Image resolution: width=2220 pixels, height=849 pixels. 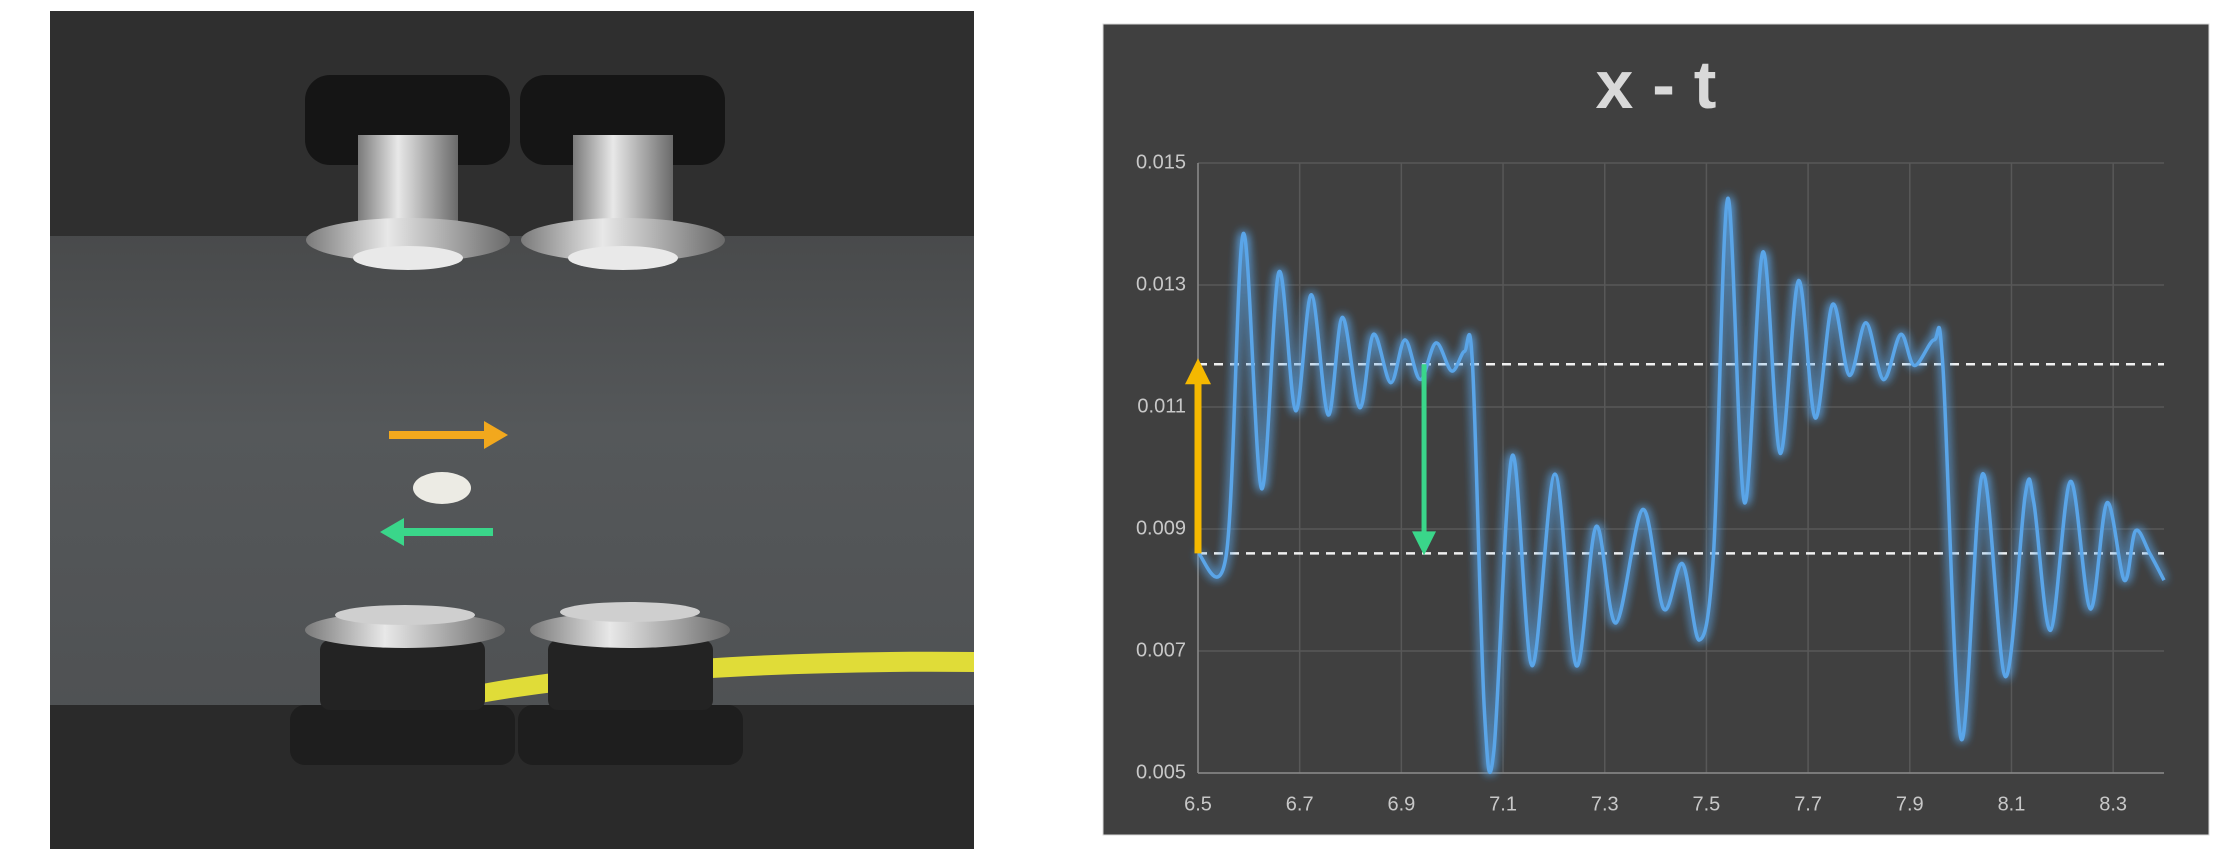 What do you see at coordinates (1808, 804) in the screenshot?
I see `x-tick-label: 7.7` at bounding box center [1808, 804].